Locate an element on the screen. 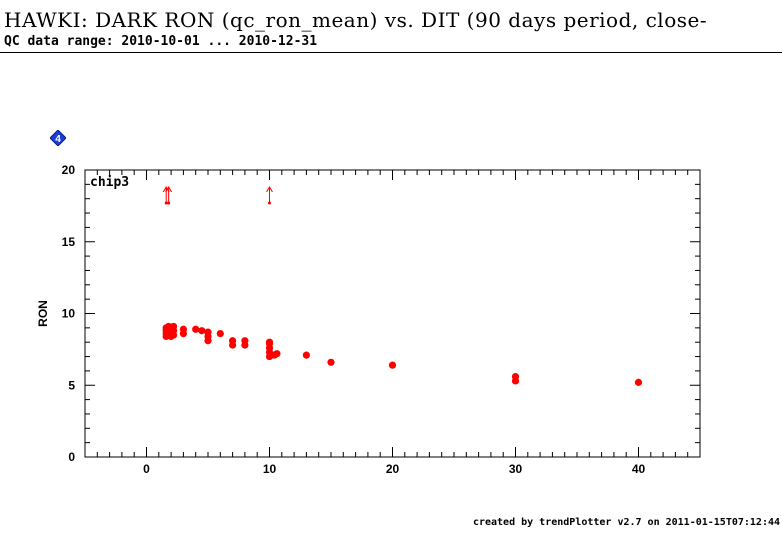 The height and width of the screenshot is (542, 782). panel-marker-icon: 4 is located at coordinates (58, 138).